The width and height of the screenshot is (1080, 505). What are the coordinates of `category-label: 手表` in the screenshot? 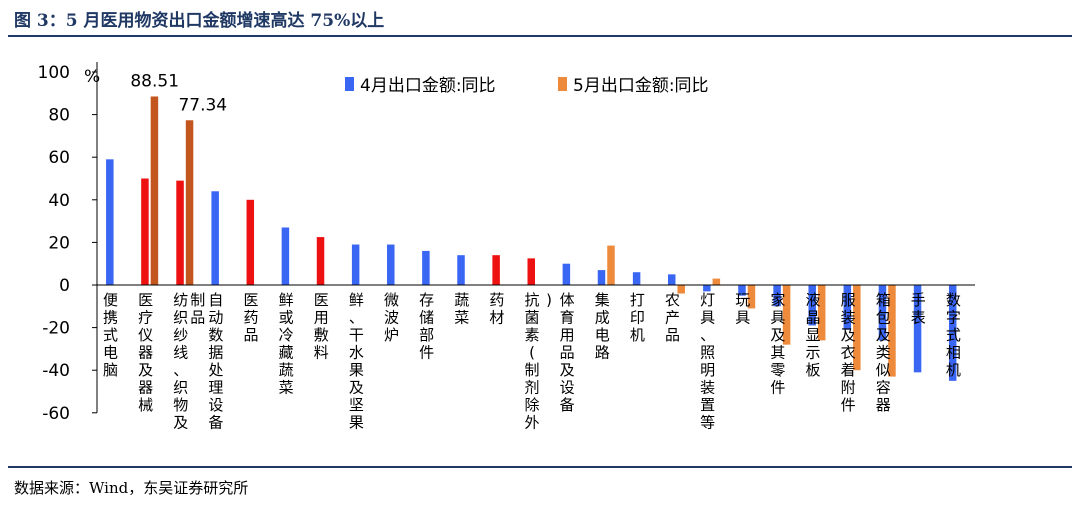 It's located at (918, 309).